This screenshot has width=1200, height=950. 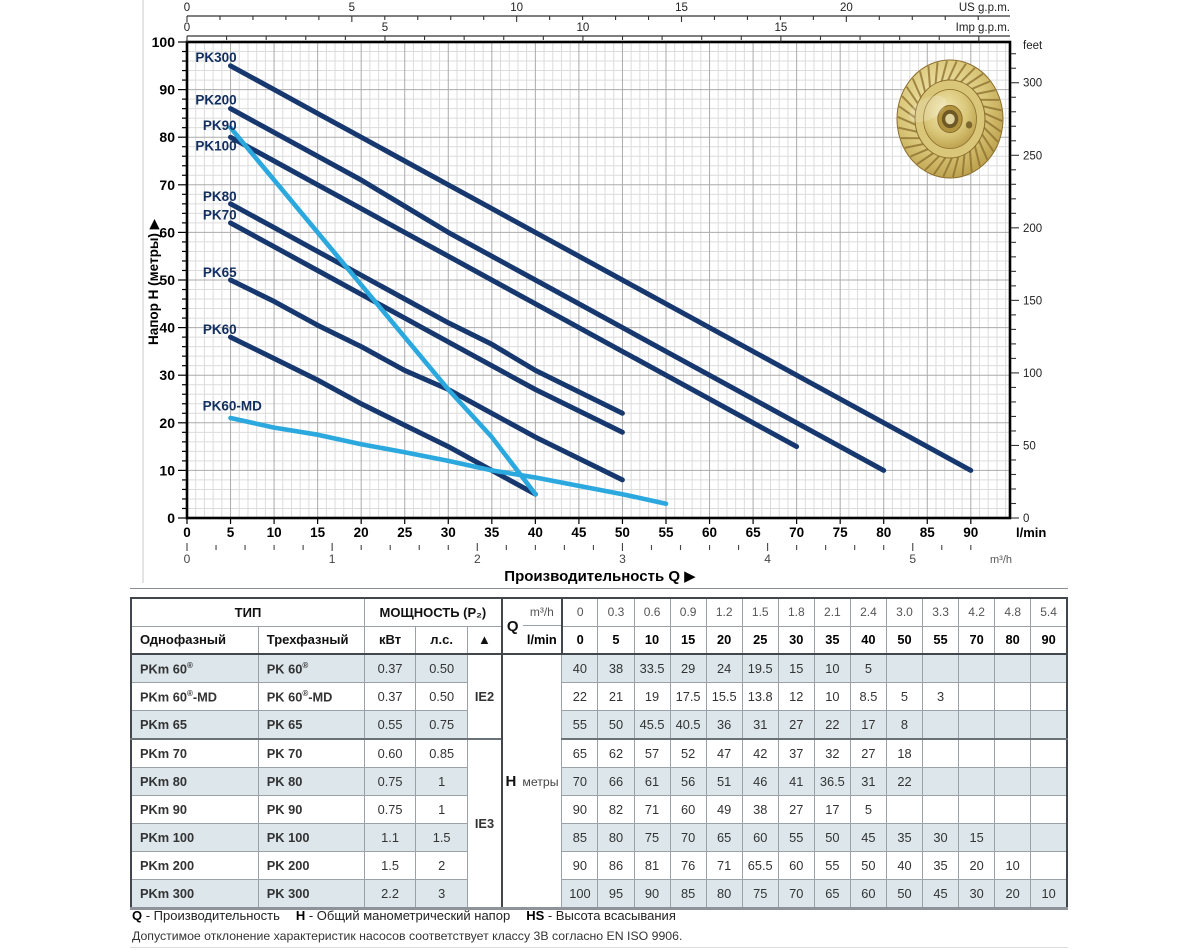 I want to click on head-value-cell: 15, so click(x=977, y=837).